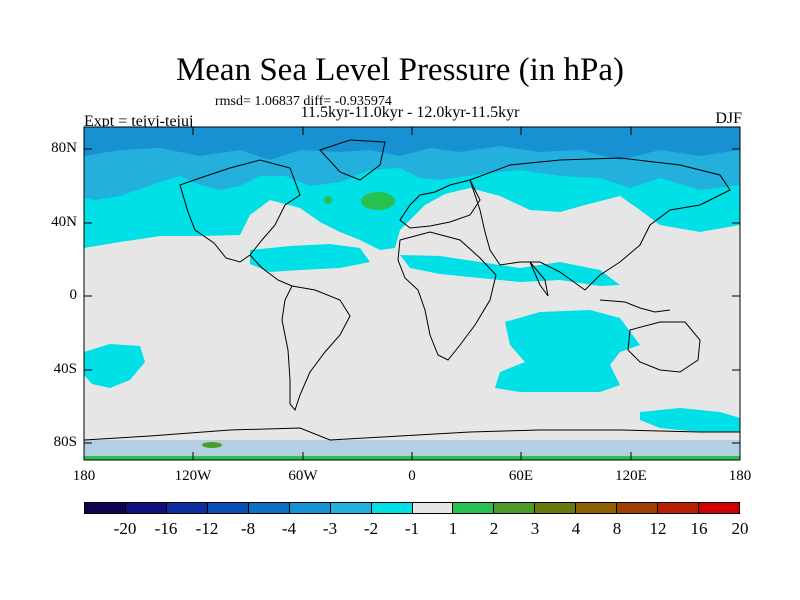 The image size is (800, 600). Describe the element at coordinates (412, 434) in the screenshot. I see `coast-antarctica` at that location.